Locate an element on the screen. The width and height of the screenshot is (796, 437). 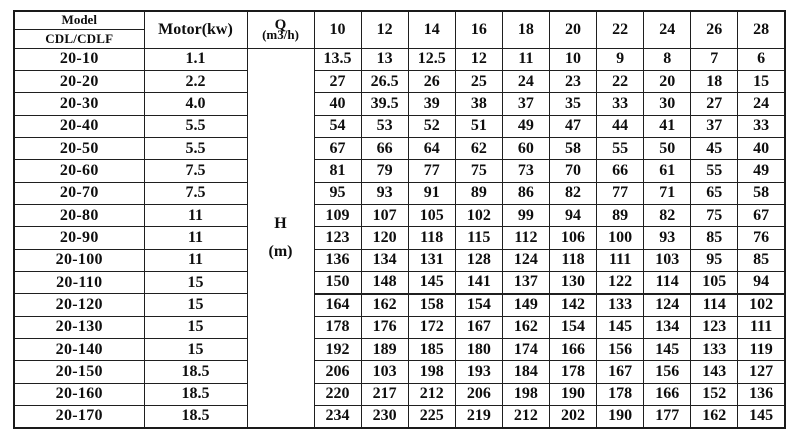
head-value-cell: 190 is located at coordinates (573, 394).